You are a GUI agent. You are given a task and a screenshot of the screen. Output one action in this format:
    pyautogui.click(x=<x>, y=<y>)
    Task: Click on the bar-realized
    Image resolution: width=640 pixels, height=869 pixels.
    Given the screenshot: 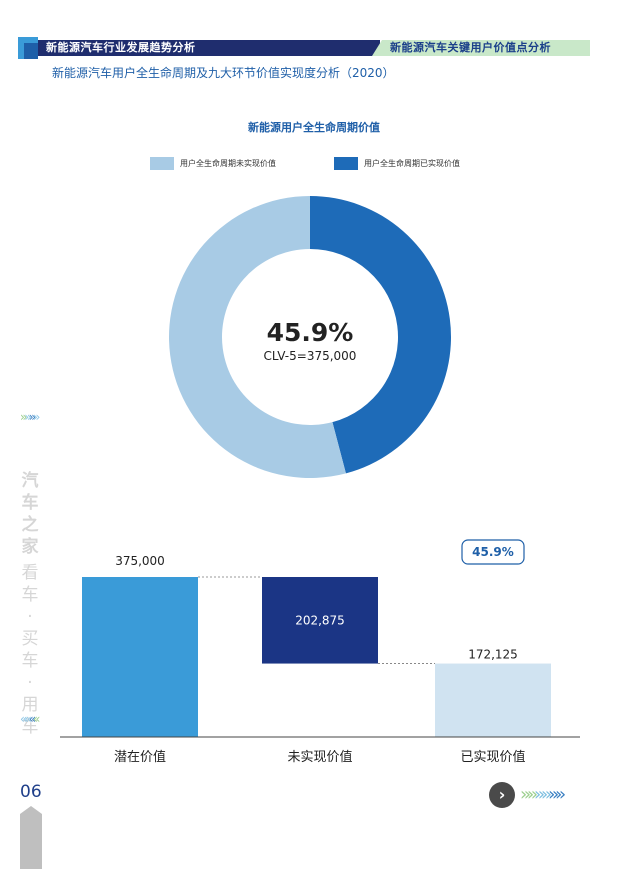 What is the action you would take?
    pyautogui.click(x=493, y=700)
    